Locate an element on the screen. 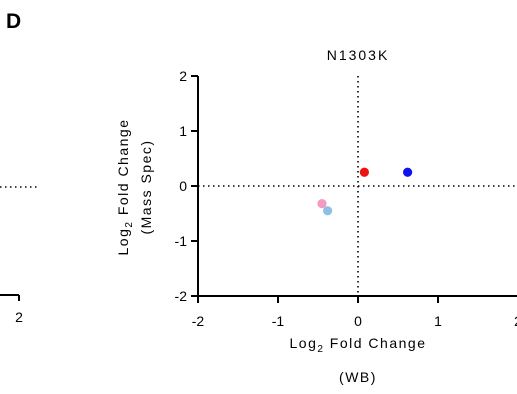  y-tick-label: 1 is located at coordinates (183, 131).